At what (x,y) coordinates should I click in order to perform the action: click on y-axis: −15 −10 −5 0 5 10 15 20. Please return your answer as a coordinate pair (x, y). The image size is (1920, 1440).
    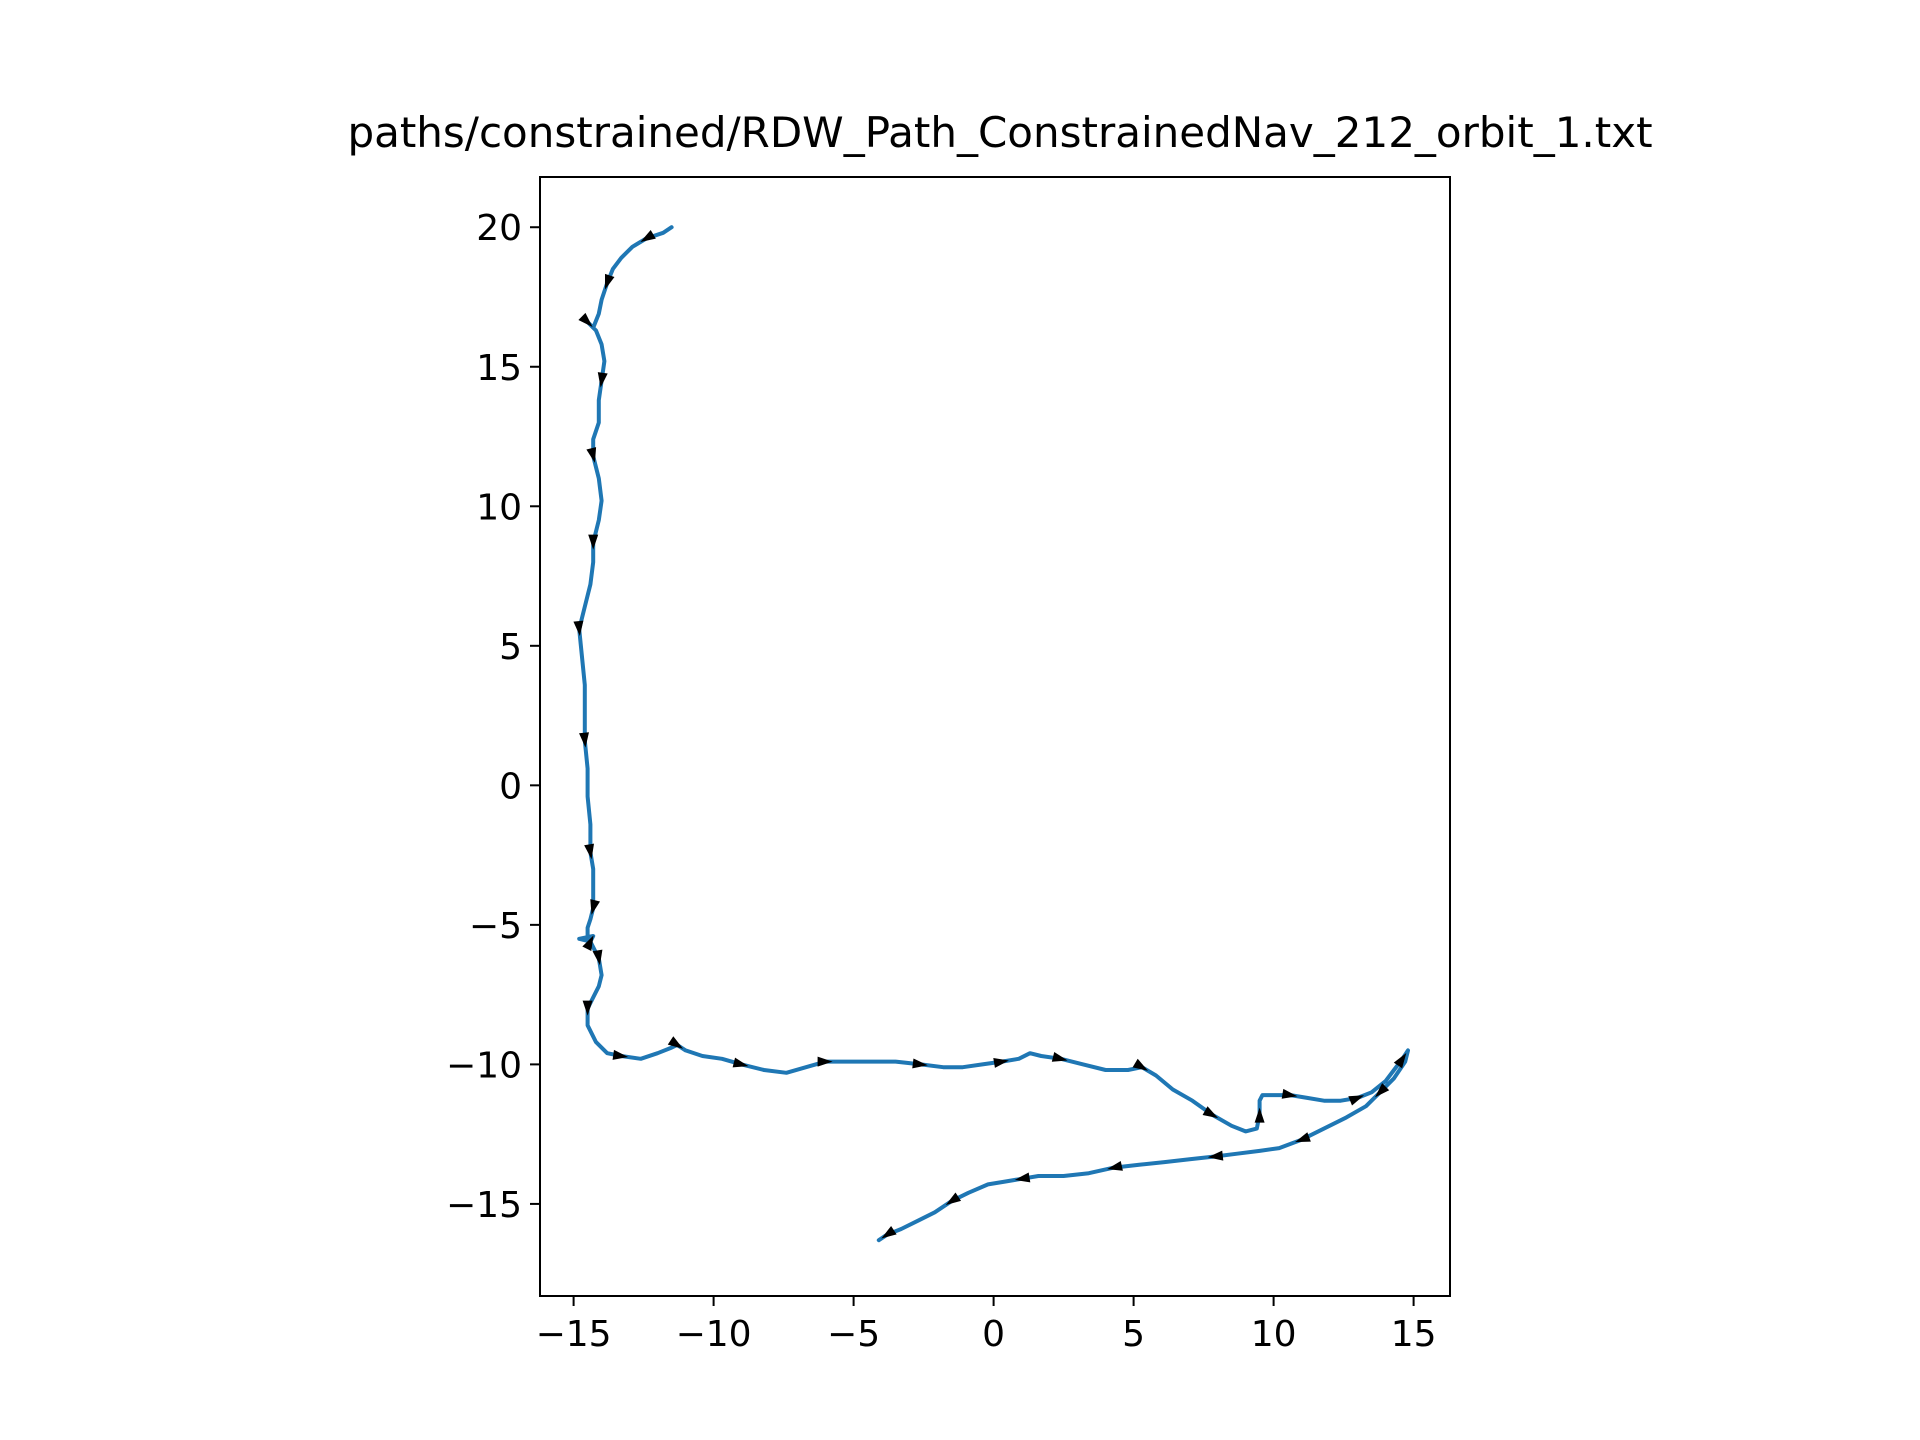
    Looking at the image, I should click on (493, 717).